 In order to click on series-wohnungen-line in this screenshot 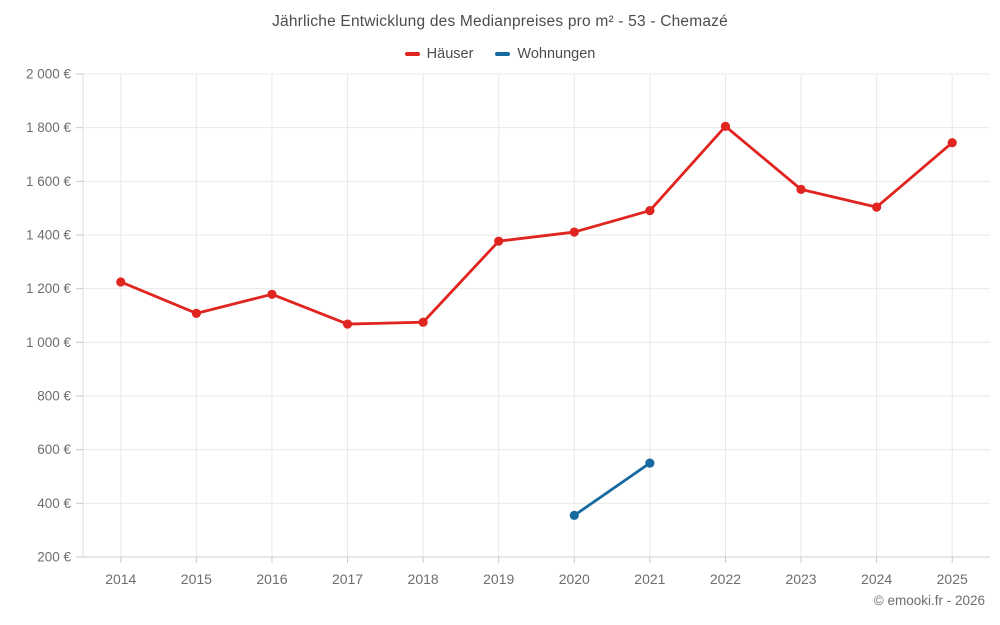, I will do `click(612, 489)`.